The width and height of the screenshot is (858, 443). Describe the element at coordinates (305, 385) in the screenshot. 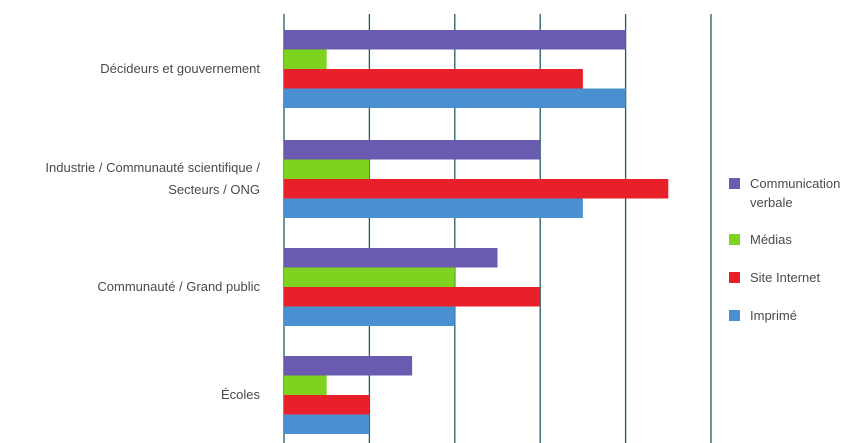

I see `bar-cat4-series2` at that location.